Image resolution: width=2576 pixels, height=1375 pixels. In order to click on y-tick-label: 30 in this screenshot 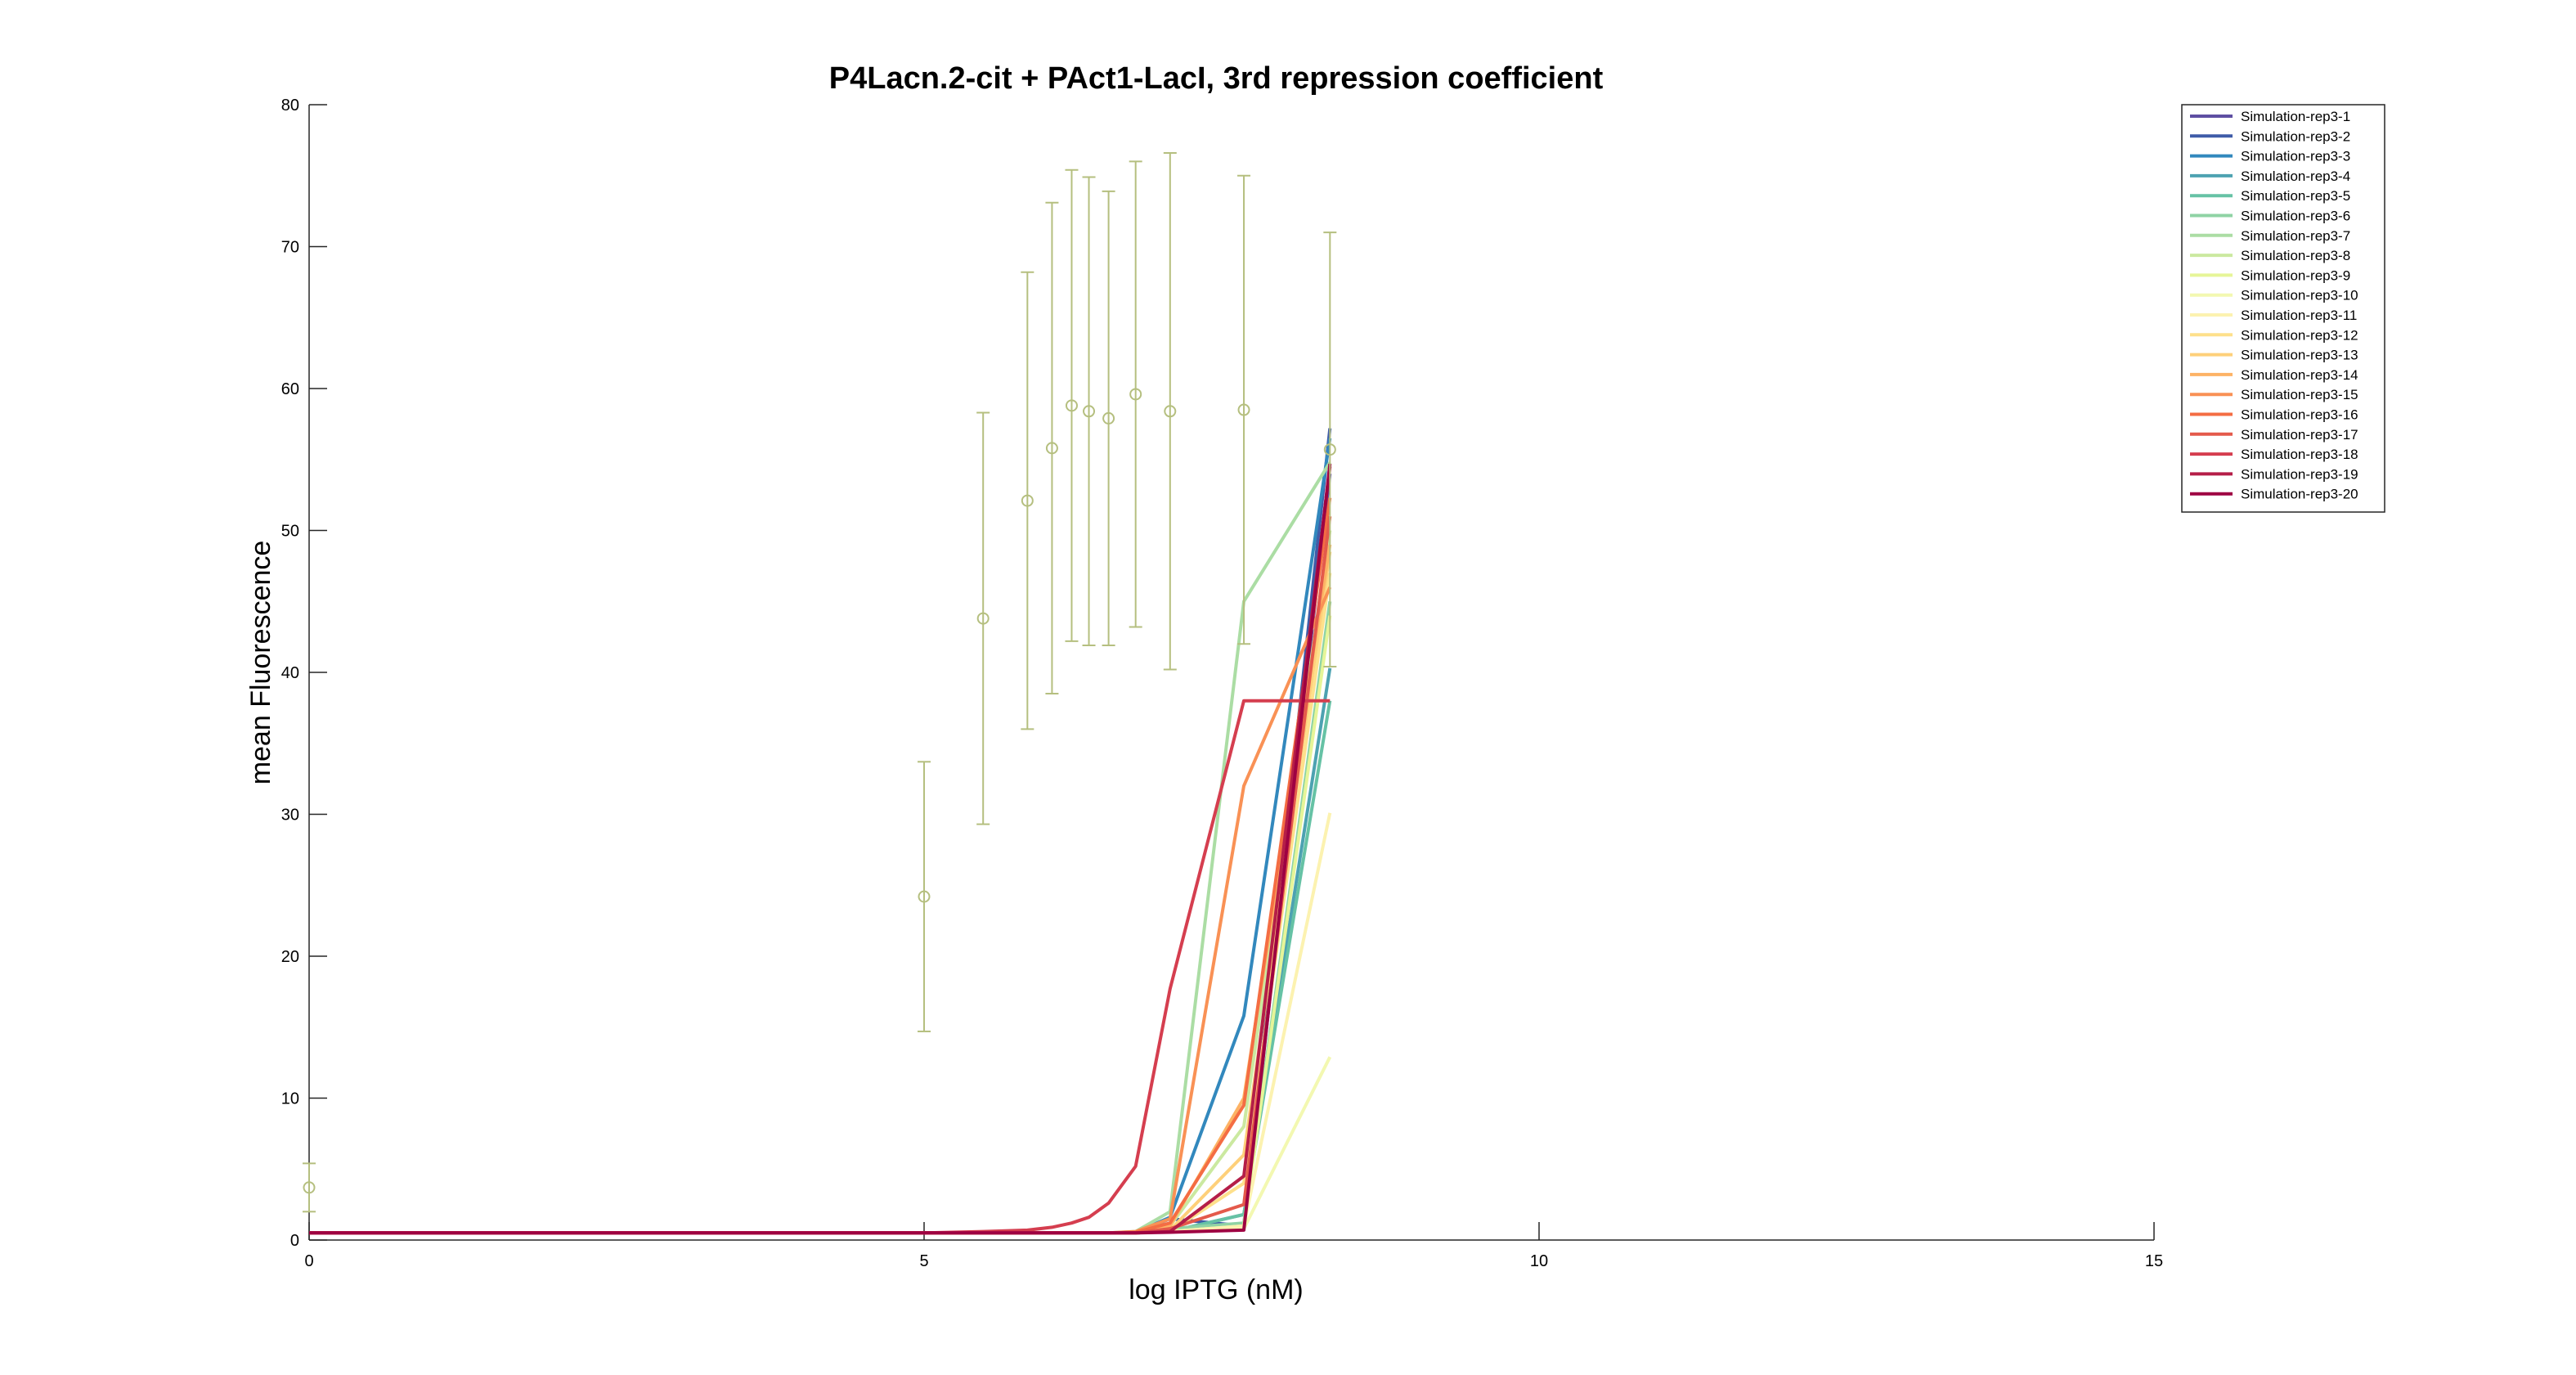, I will do `click(290, 816)`.